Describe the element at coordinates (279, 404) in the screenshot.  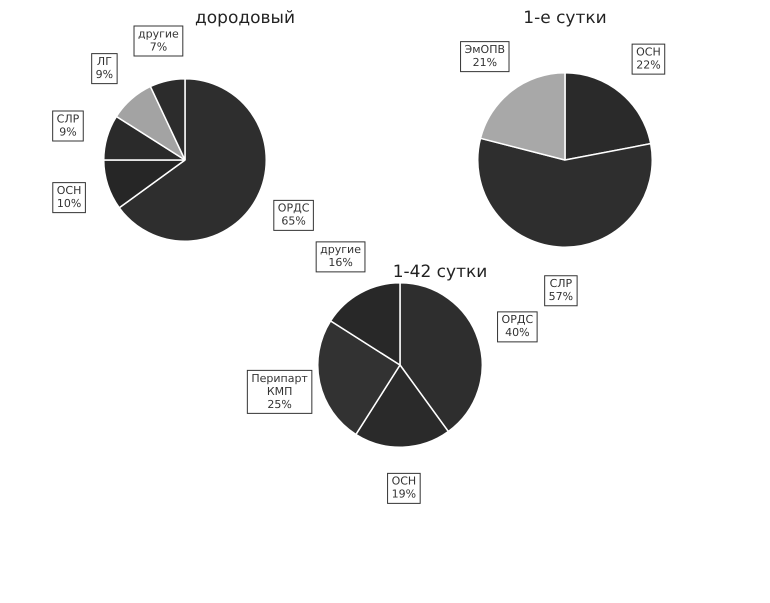
I see `data-label: 25%` at that location.